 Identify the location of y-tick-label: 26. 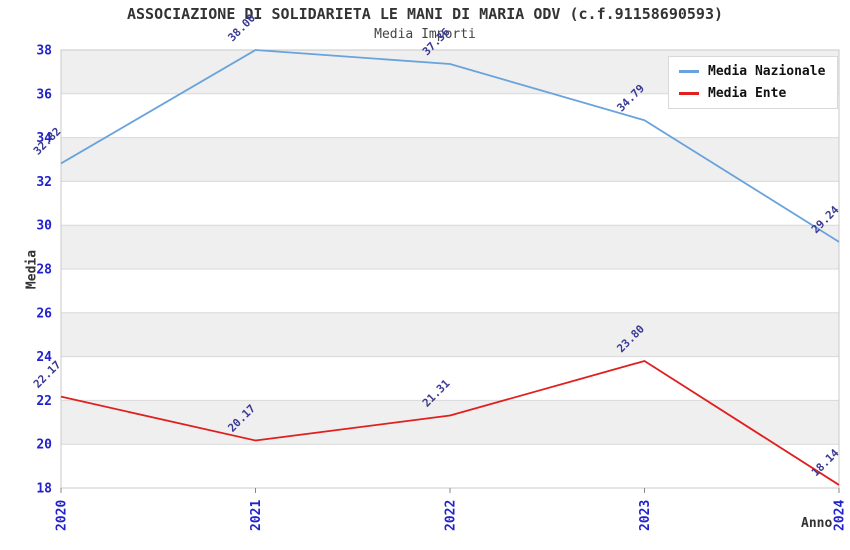
(44, 313).